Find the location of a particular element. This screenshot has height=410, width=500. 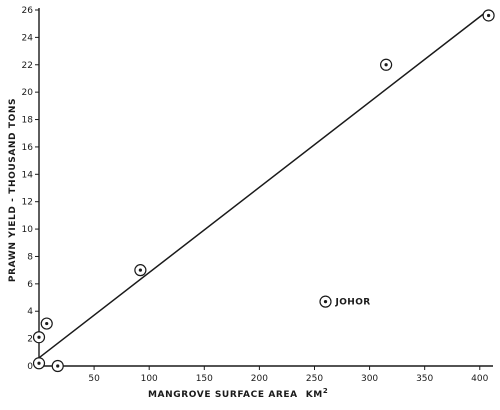

x-tick-label: 350 is located at coordinates (424, 379).